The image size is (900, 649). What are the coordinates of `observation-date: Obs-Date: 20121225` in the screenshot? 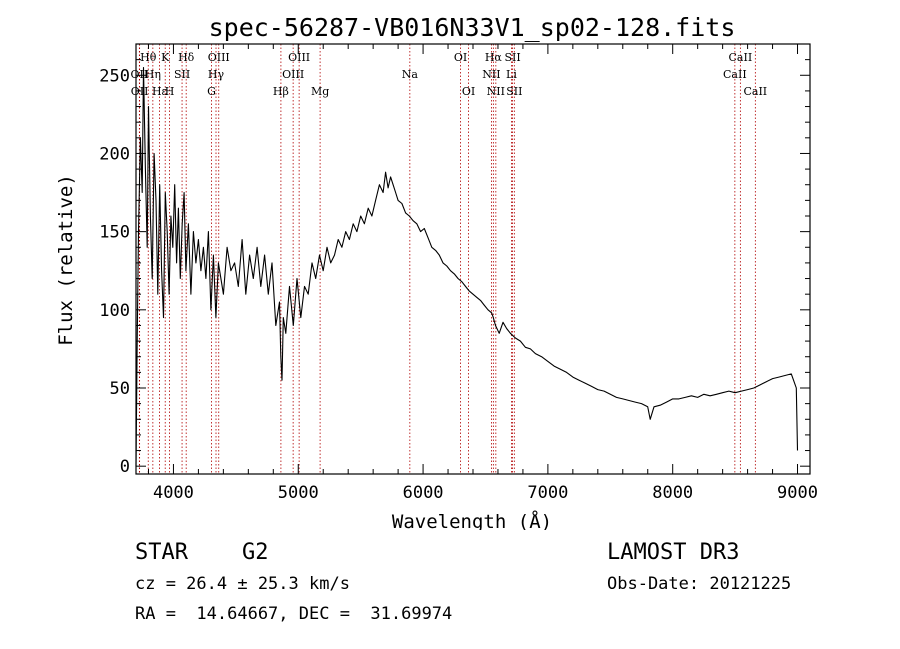 It's located at (699, 584).